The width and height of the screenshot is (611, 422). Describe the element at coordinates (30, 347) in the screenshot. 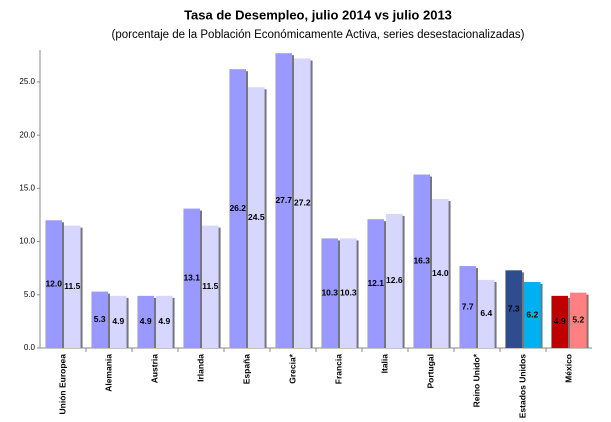

I see `y-tick-label: 0.0` at that location.